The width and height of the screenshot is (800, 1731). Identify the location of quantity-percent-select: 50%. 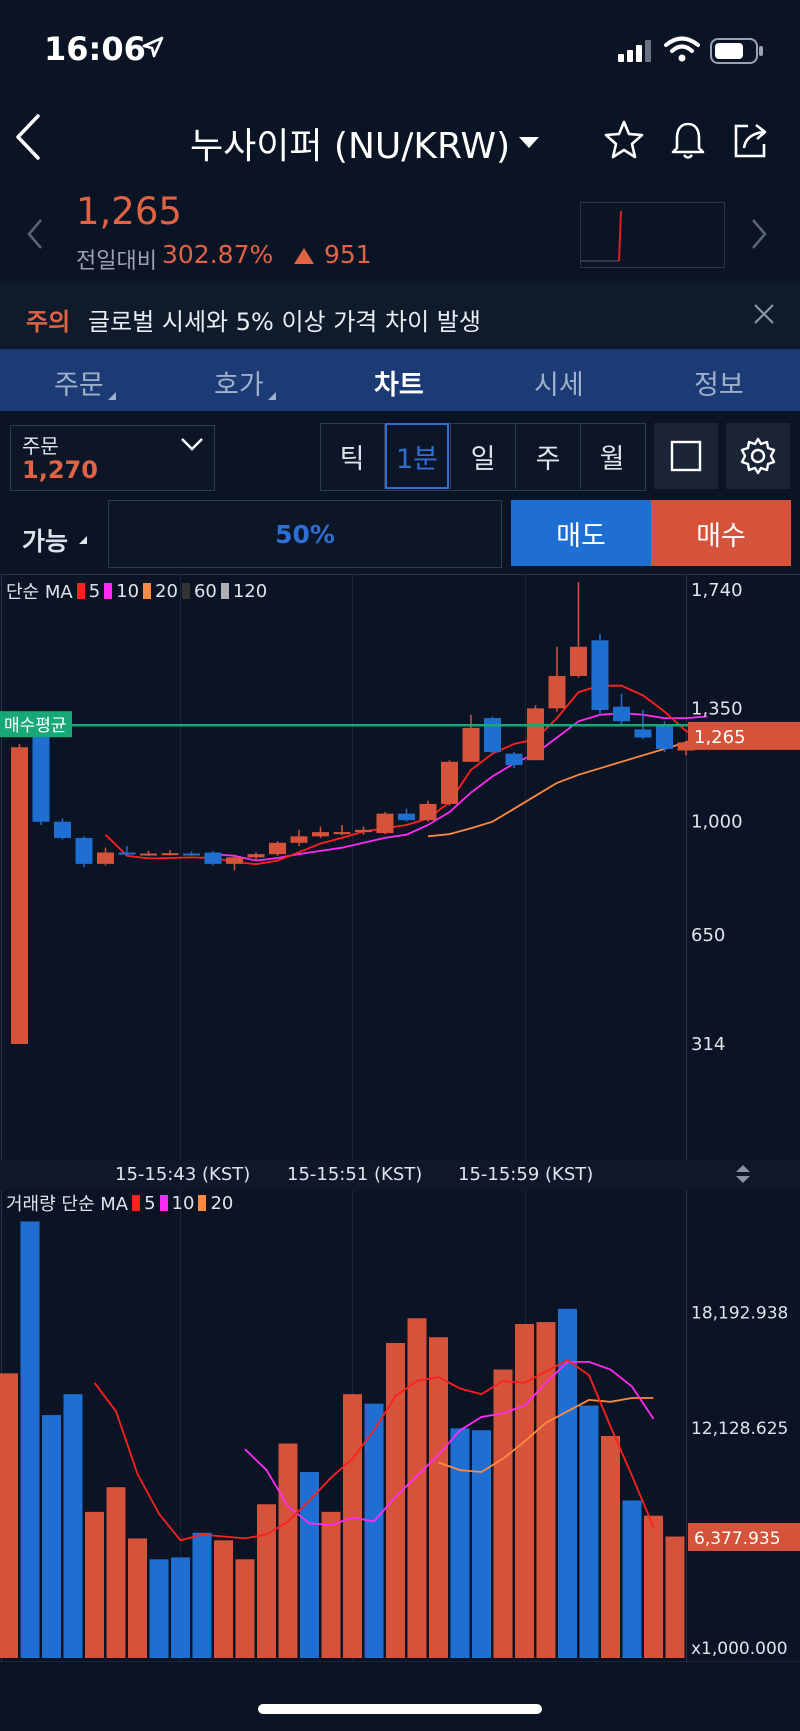
(305, 534).